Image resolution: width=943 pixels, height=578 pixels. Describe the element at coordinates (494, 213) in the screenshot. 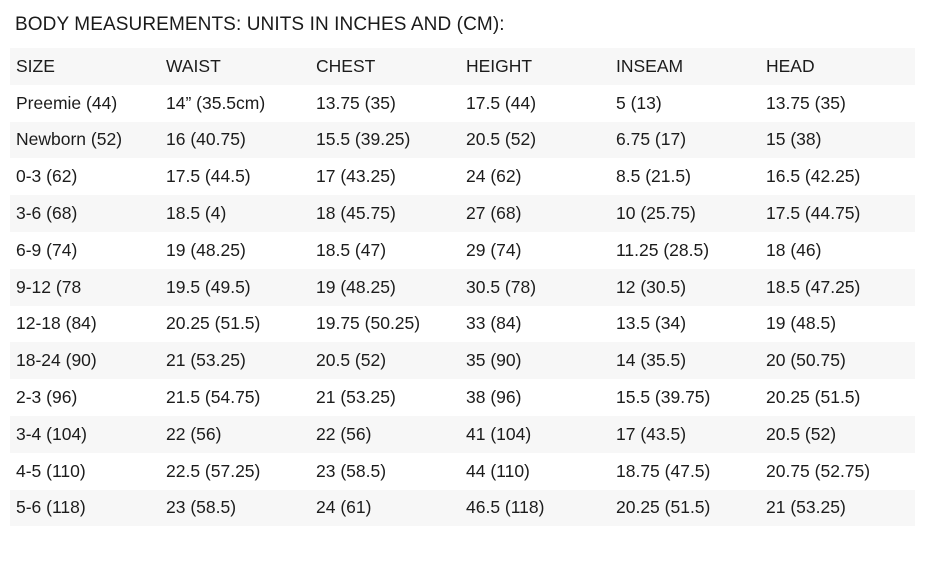

I see `cell-height: 27 (68)` at that location.